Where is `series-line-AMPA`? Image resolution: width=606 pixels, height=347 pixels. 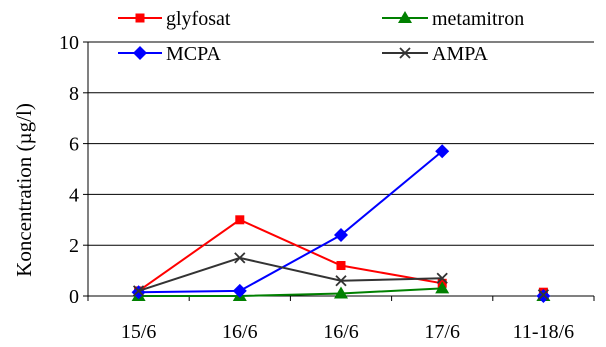
series-line-AMPA is located at coordinates (290, 274).